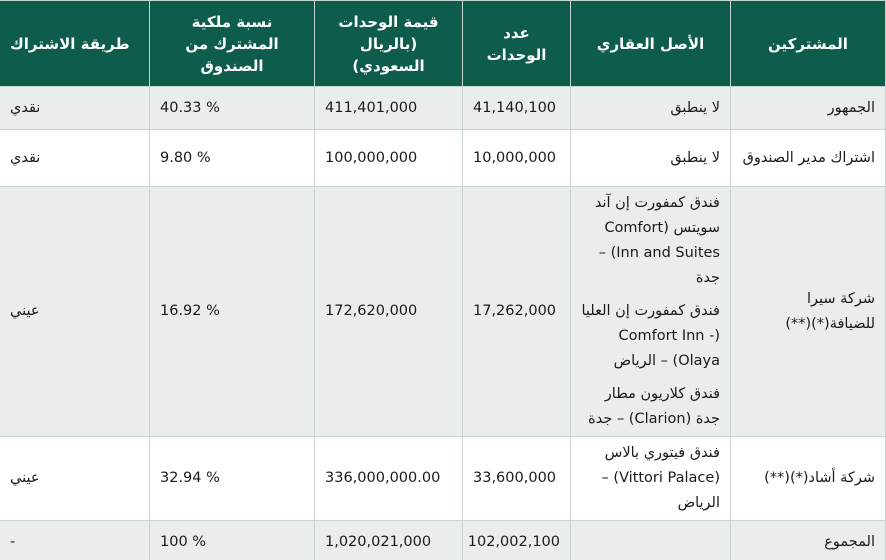 The height and width of the screenshot is (560, 886). Describe the element at coordinates (232, 540) in the screenshot. I see `cell-ownership: % 100` at that location.